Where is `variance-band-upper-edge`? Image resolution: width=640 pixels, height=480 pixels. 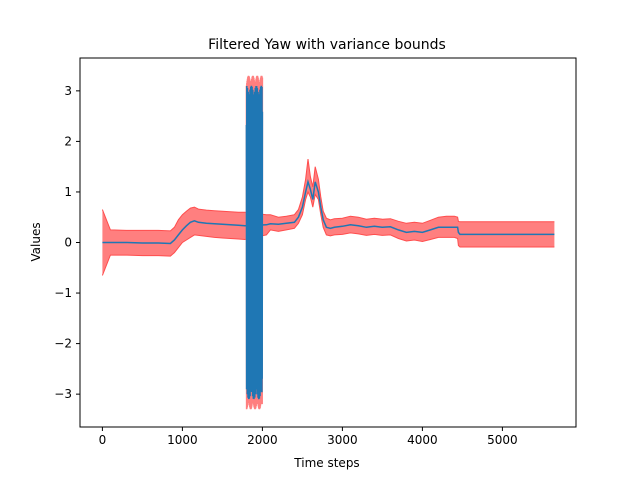
variance-band-upper-edge is located at coordinates (328, 195).